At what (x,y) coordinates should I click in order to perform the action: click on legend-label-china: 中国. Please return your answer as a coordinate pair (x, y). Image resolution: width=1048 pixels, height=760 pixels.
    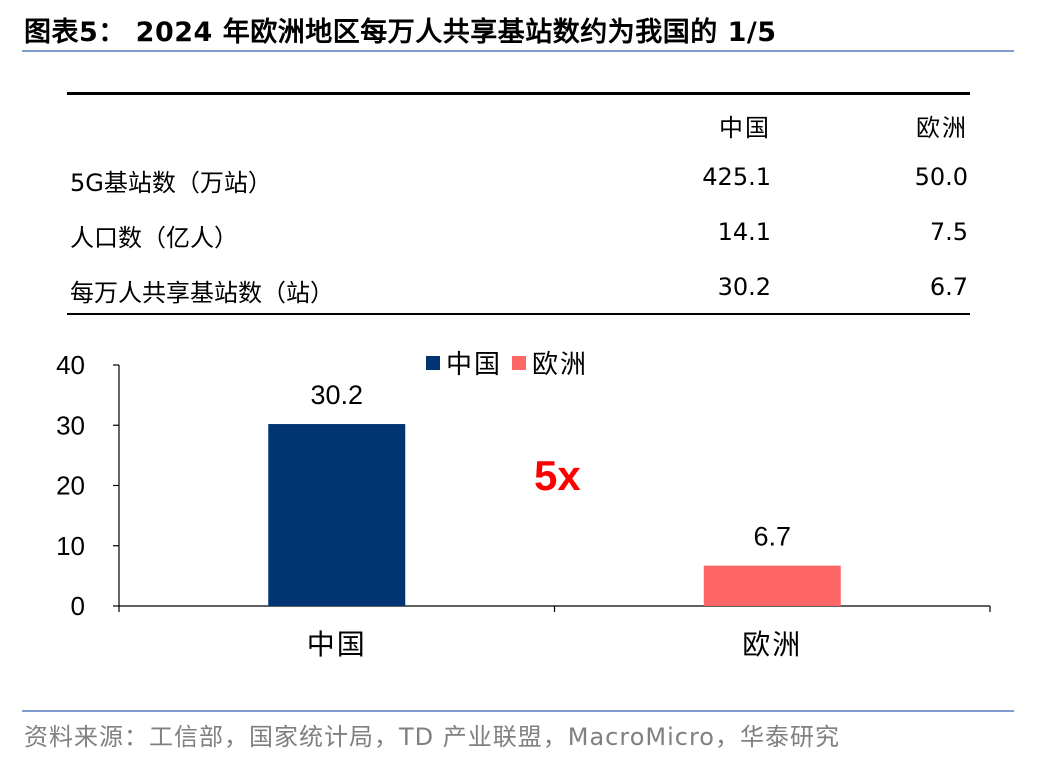
    Looking at the image, I should click on (474, 365).